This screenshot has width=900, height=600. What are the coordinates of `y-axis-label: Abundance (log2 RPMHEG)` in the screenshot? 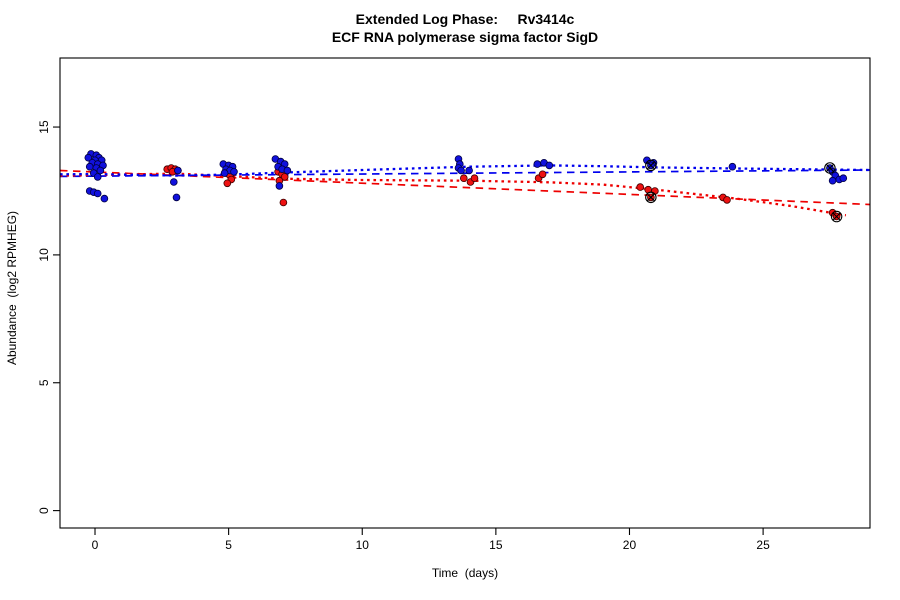 It's located at (12, 288).